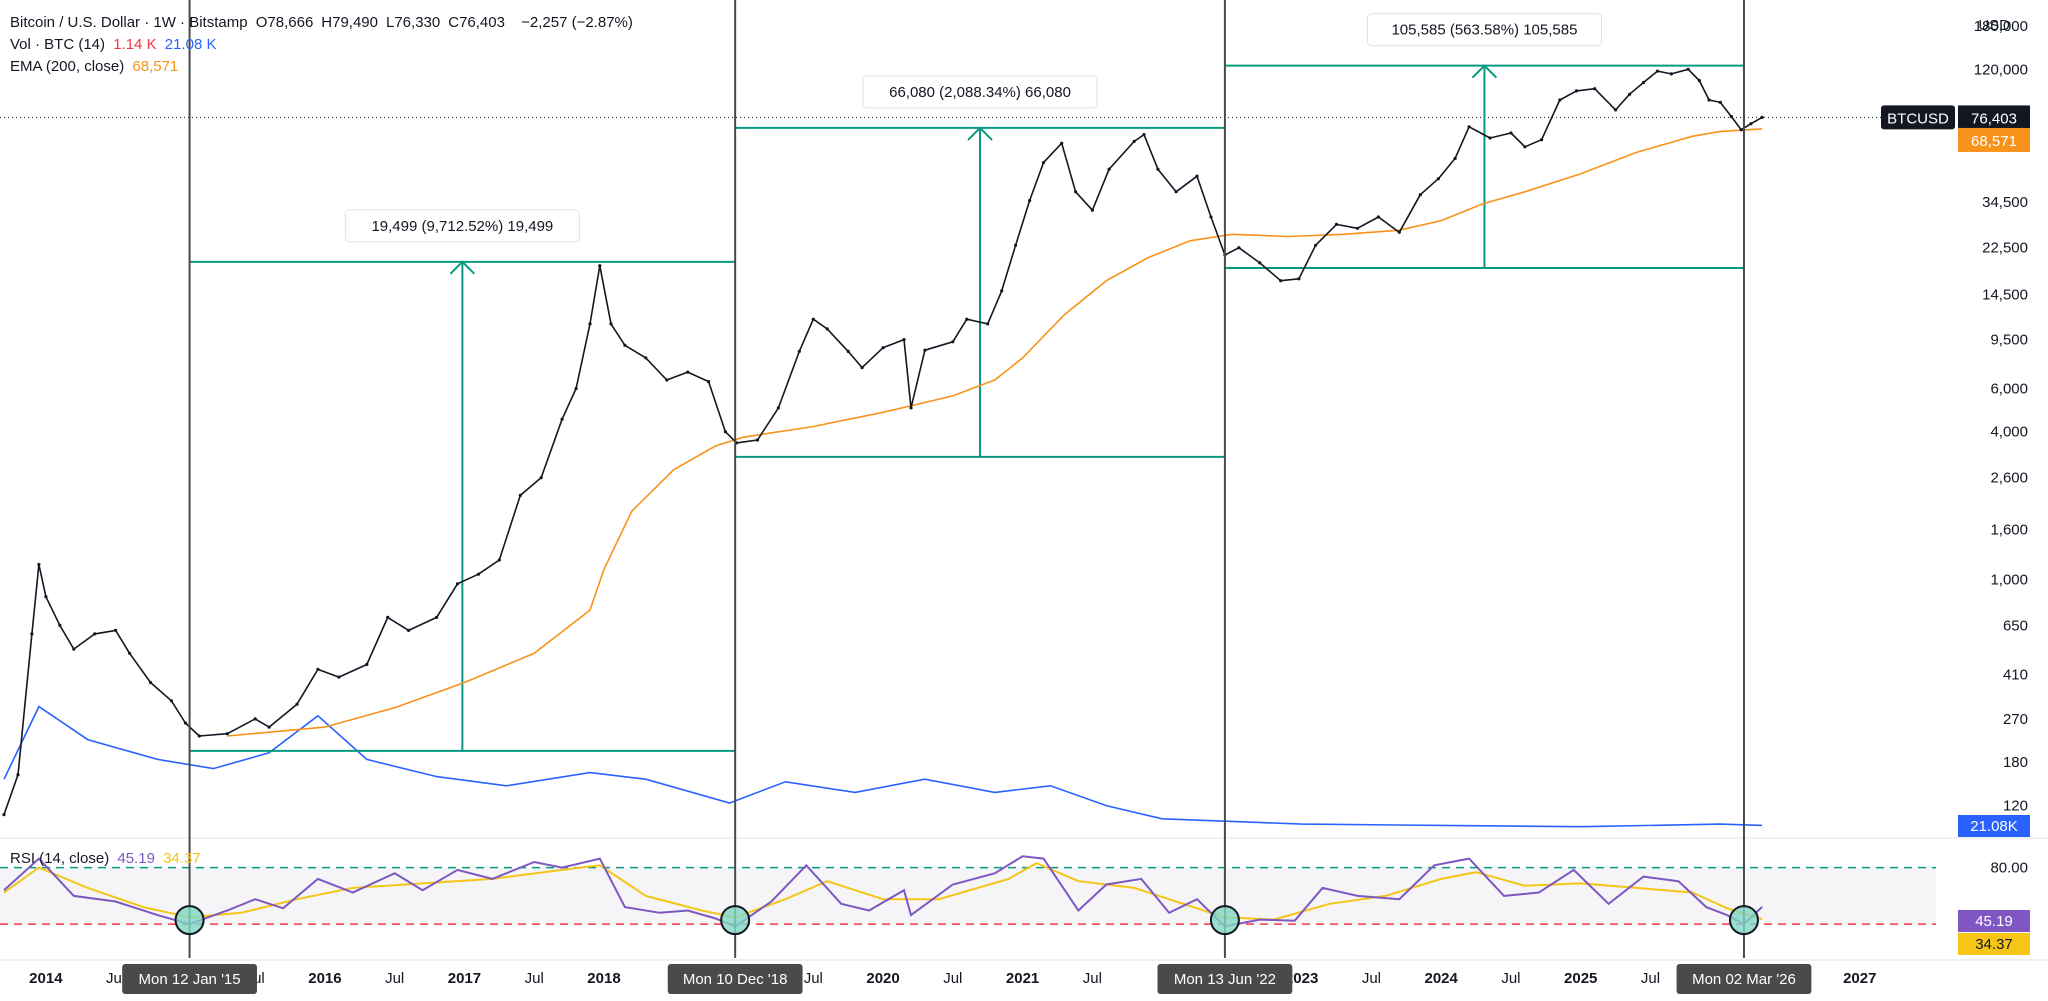  Describe the element at coordinates (1994, 25) in the screenshot. I see `currency-label: USD` at that location.